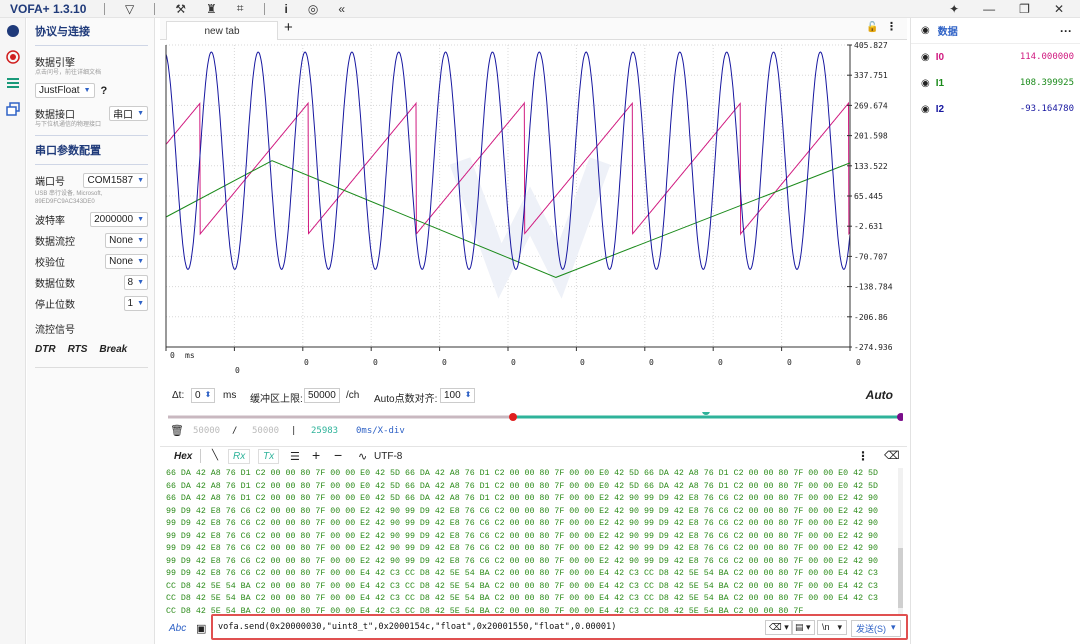 The width and height of the screenshot is (1080, 644). I want to click on signal-label: 流控信号, so click(55, 330).